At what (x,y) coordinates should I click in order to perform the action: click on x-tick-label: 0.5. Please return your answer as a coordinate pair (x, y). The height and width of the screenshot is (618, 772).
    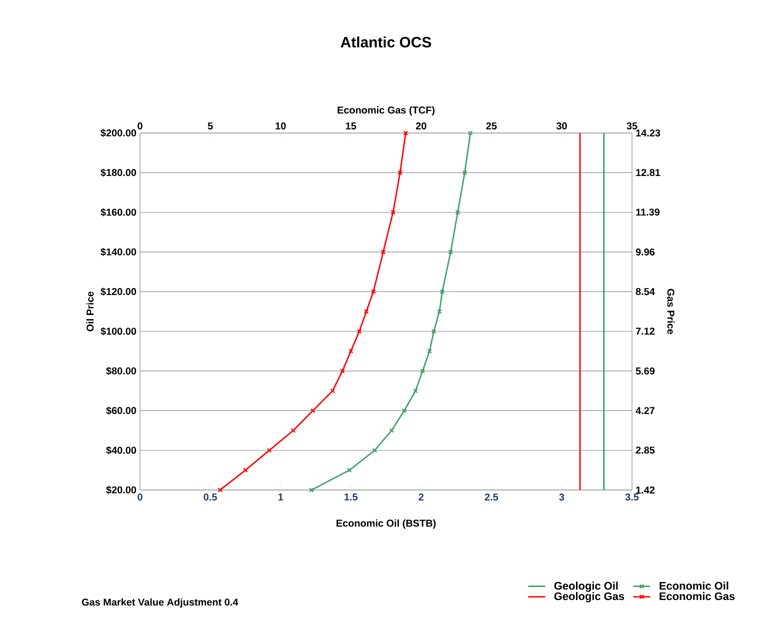
    Looking at the image, I should click on (210, 497).